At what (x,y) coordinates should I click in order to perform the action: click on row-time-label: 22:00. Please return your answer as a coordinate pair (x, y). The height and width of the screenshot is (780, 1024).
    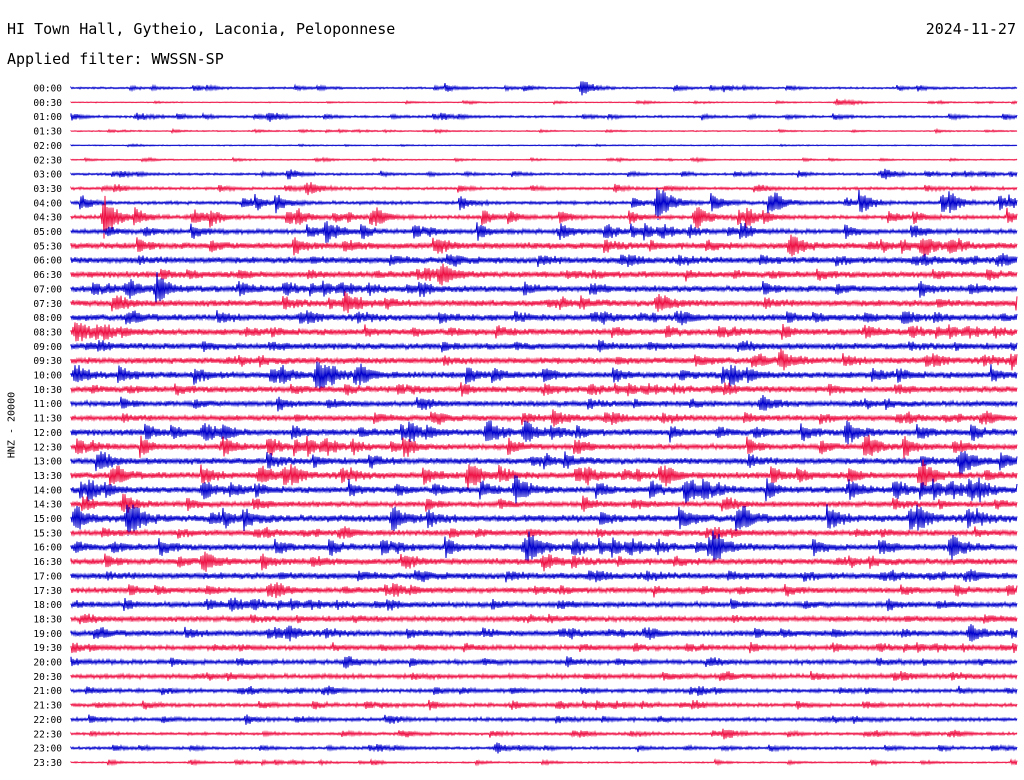
    Looking at the image, I should click on (47, 720).